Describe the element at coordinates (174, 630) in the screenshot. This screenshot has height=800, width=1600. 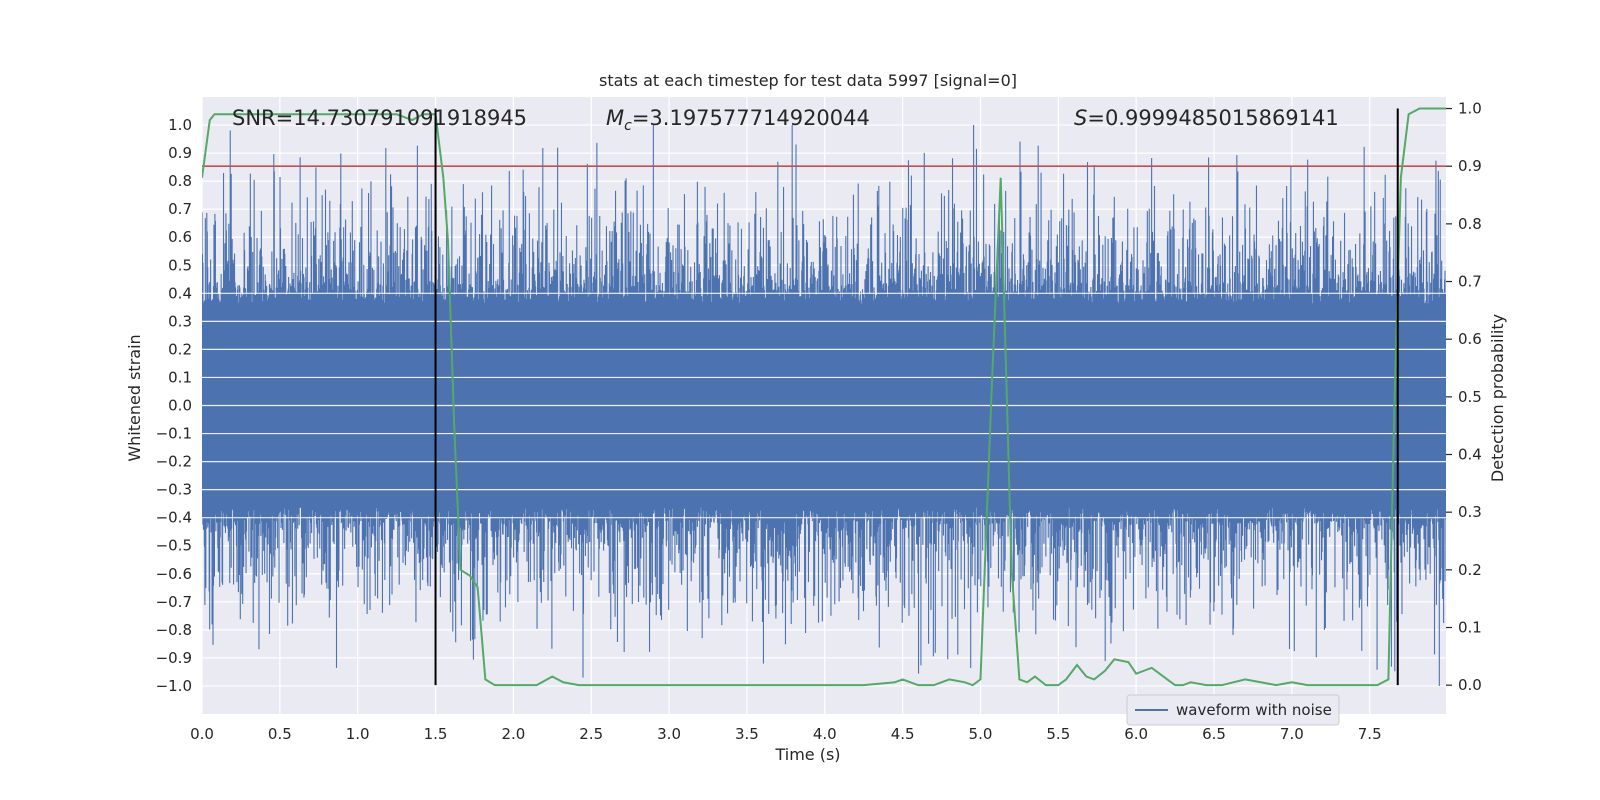
I see `y-tick-label-left: −0.8` at that location.